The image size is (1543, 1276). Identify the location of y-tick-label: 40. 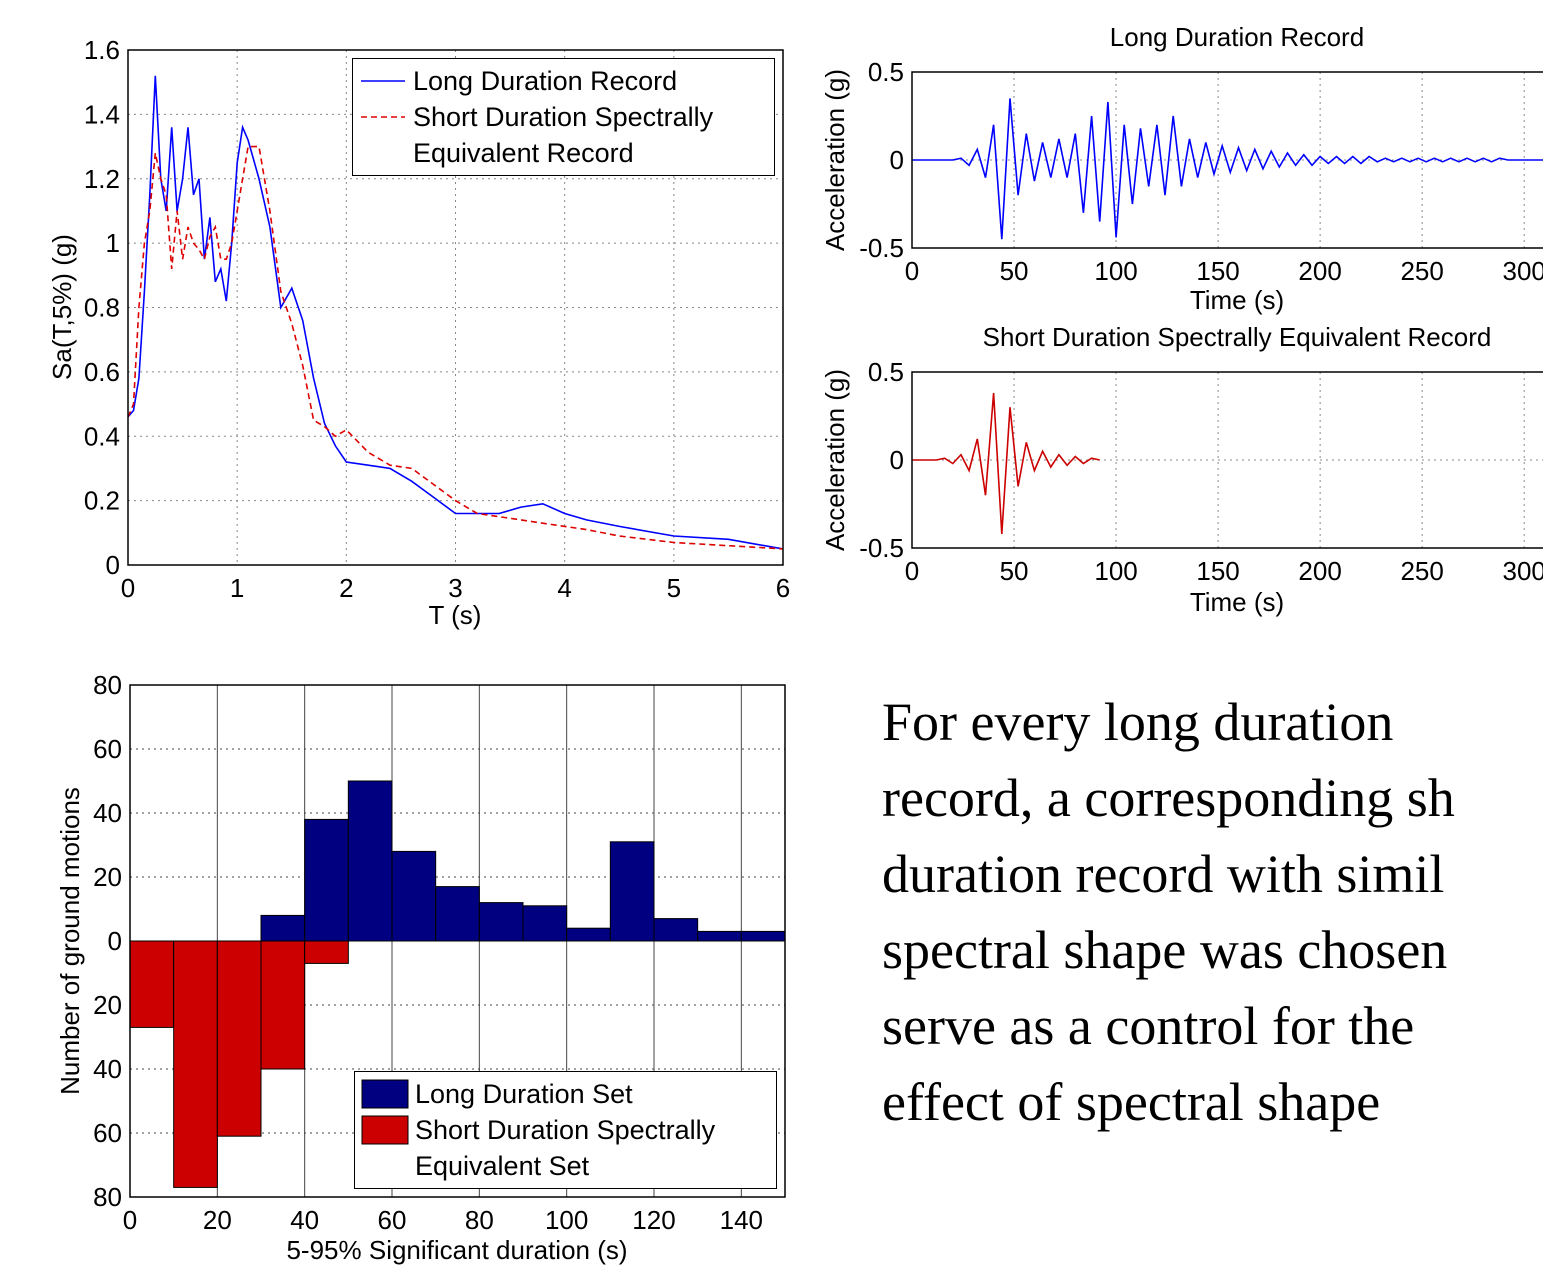
(107, 813).